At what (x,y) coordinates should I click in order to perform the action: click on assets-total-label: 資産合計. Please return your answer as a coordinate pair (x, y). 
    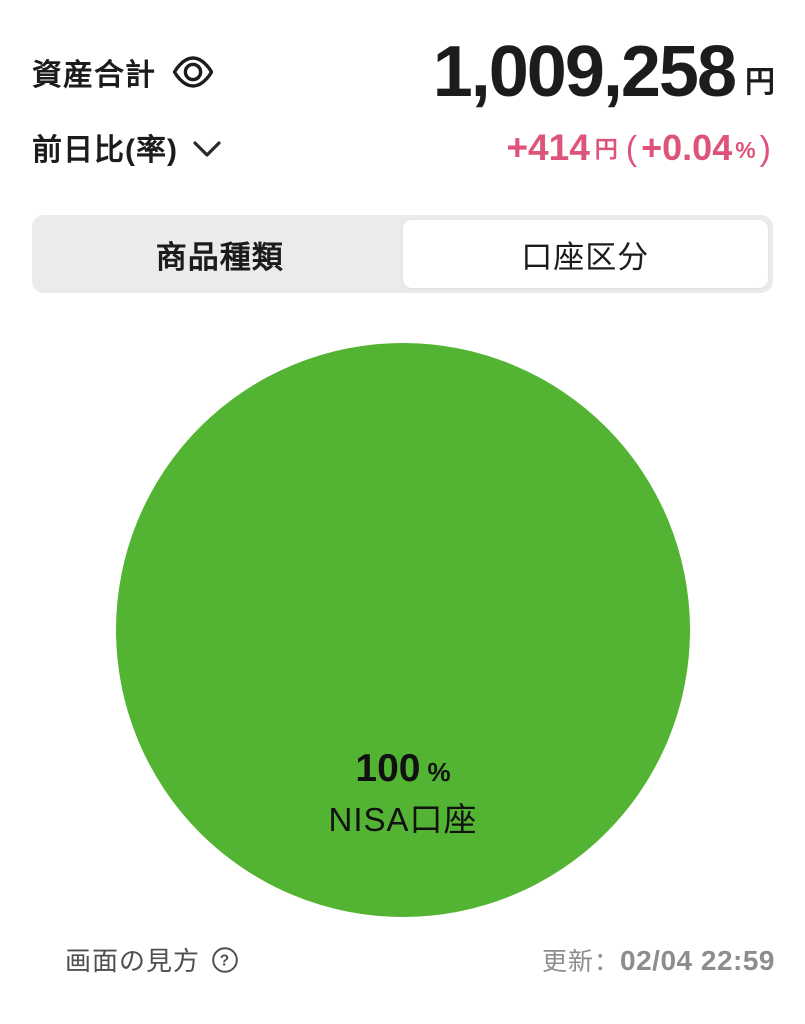
    Looking at the image, I should click on (94, 75).